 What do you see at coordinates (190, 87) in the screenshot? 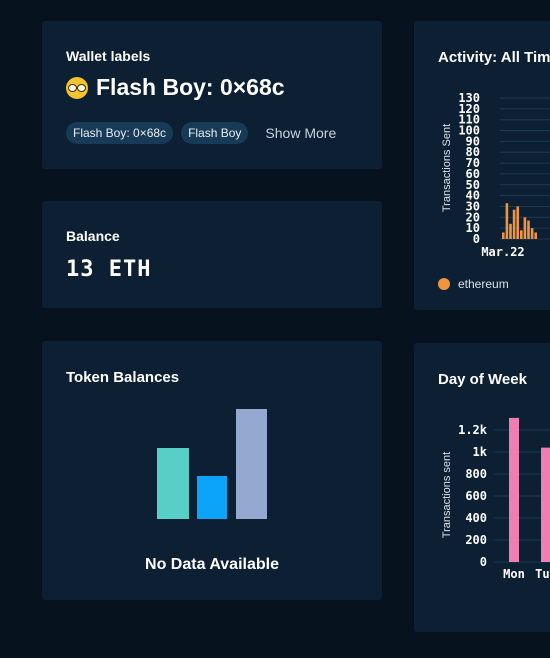
I see `wallet-name-text: Flash Boy: 0×68c` at bounding box center [190, 87].